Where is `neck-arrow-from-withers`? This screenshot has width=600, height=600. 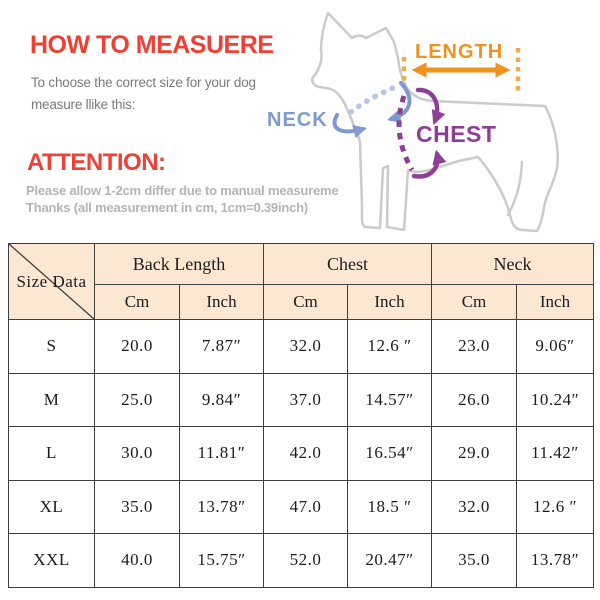
neck-arrow-from-withers is located at coordinates (399, 102).